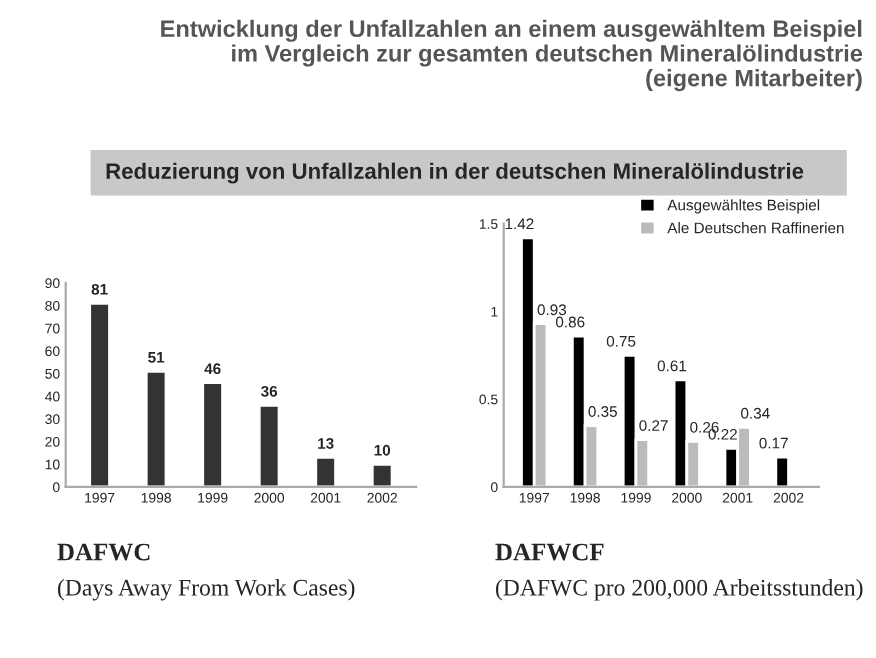 The width and height of the screenshot is (876, 658). Describe the element at coordinates (103, 552) in the screenshot. I see `text: DAFWC` at that location.